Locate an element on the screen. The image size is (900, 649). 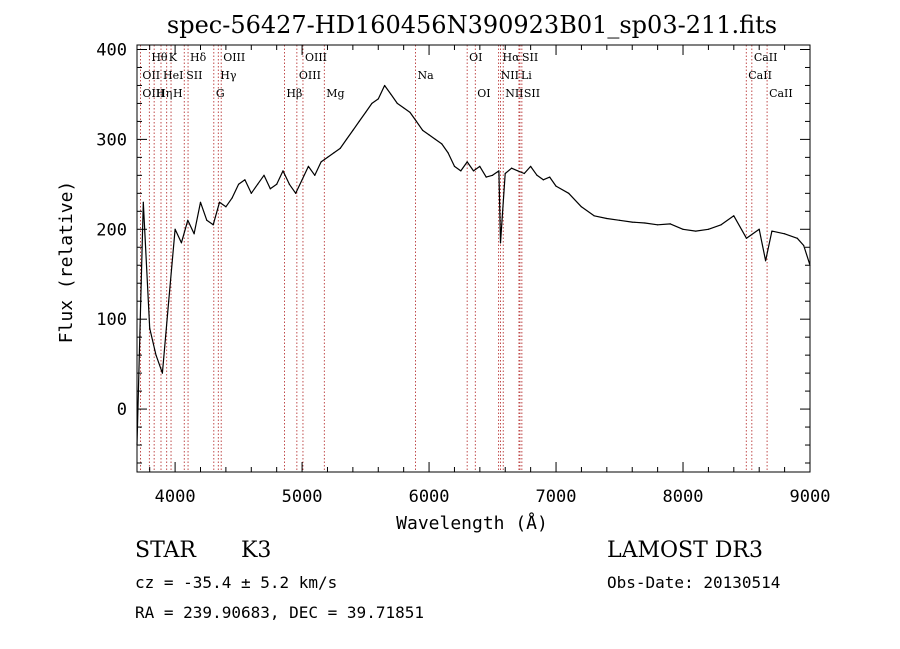
line-label-bottom: CaII is located at coordinates (781, 93).